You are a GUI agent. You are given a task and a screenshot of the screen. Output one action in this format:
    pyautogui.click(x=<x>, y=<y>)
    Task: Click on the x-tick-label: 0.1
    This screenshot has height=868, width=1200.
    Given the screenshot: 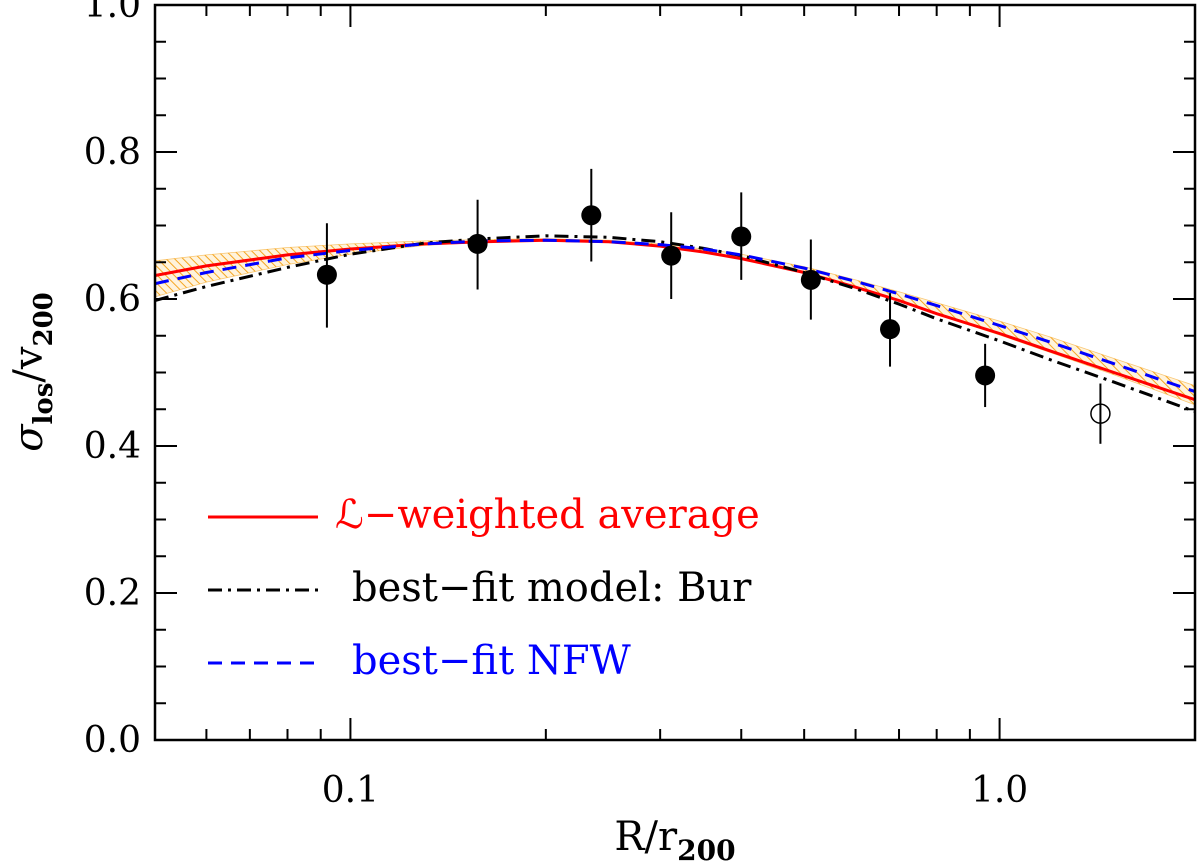 What is the action you would take?
    pyautogui.click(x=350, y=790)
    